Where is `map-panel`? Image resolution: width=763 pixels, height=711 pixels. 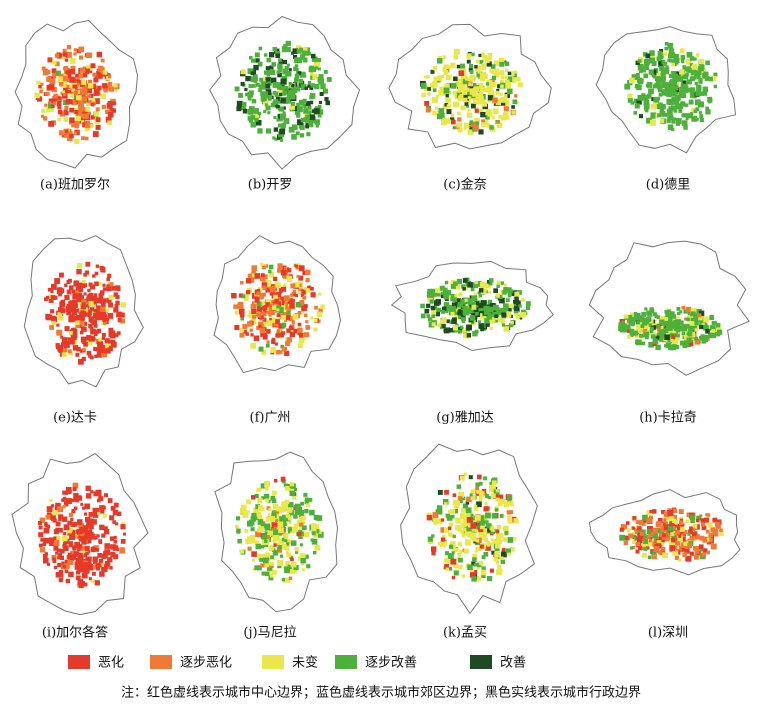
map-panel is located at coordinates (83, 311).